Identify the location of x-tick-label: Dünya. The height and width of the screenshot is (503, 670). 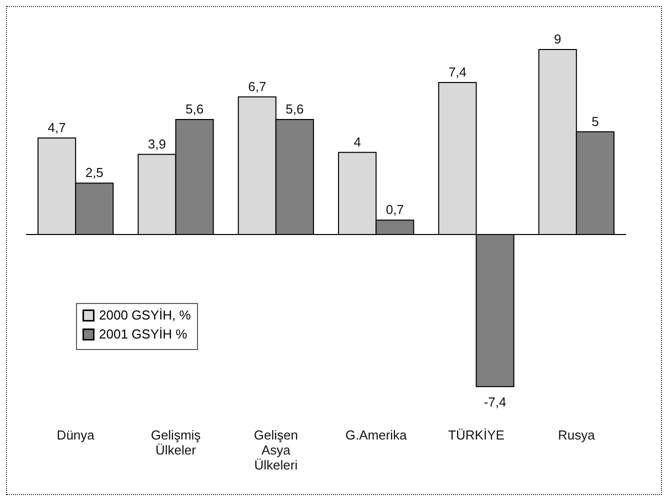
(76, 435).